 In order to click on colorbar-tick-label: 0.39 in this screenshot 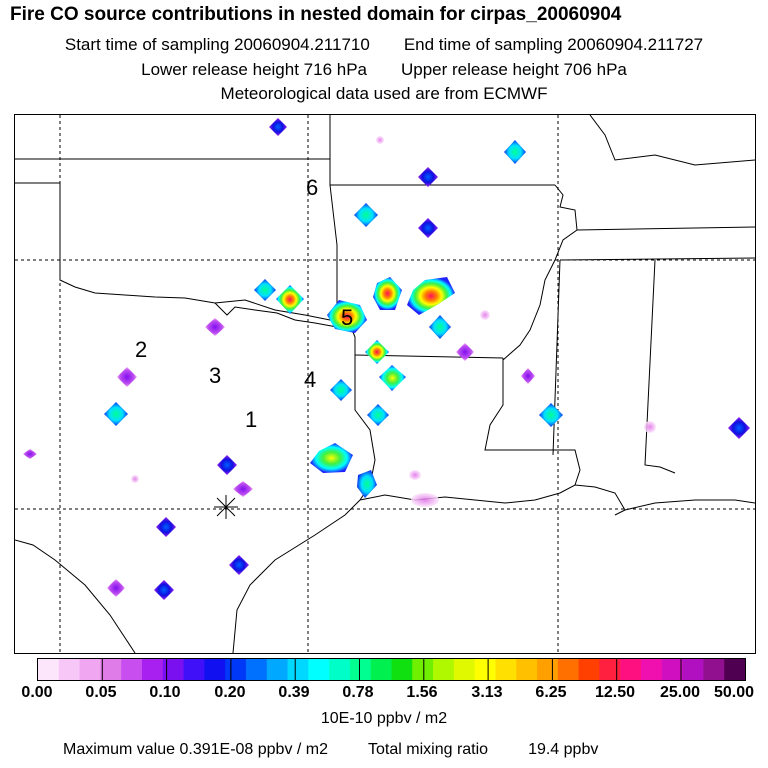, I will do `click(294, 692)`.